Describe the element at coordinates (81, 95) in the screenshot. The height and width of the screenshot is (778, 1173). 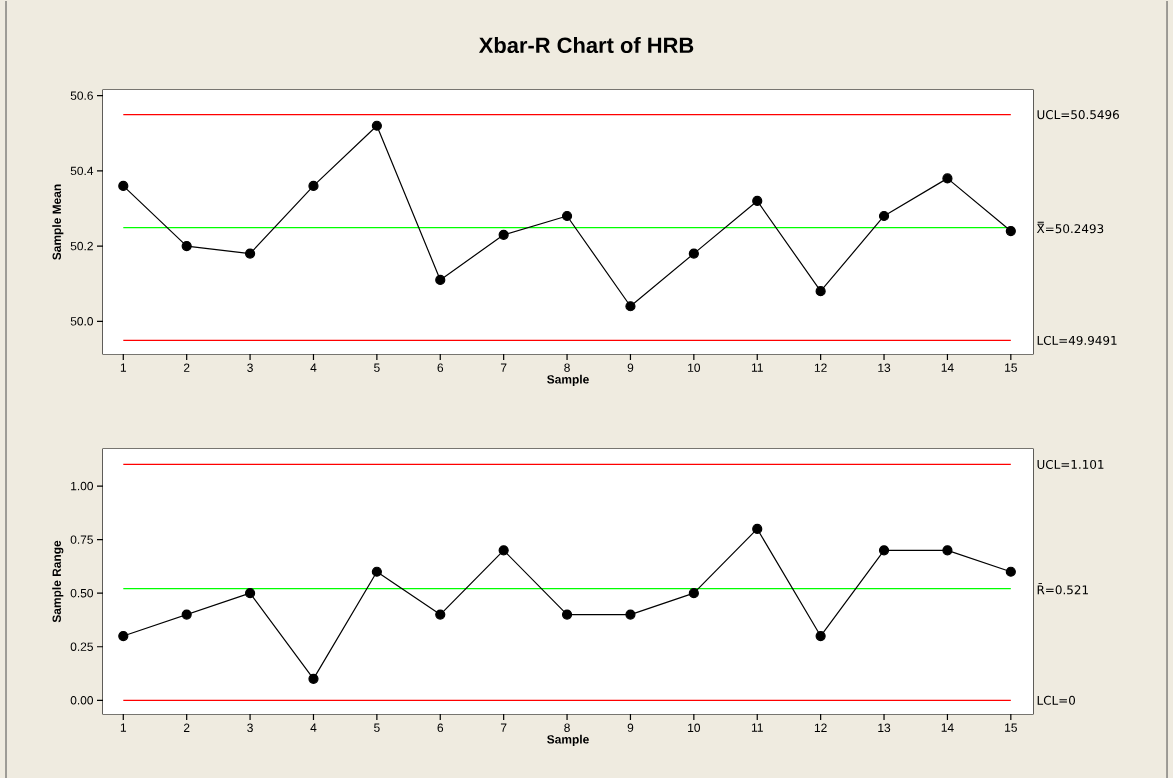
I see `y-tick-label: 50.6` at that location.